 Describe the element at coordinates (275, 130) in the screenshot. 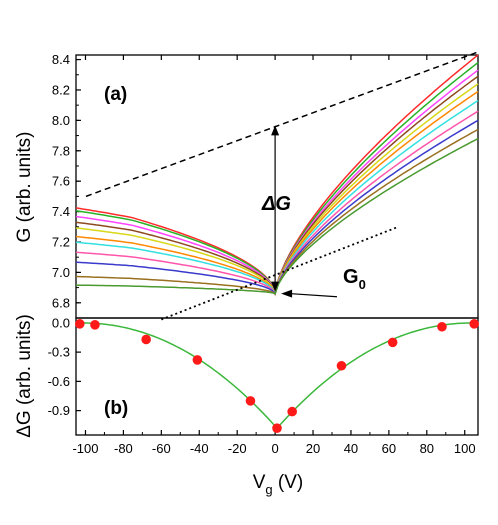

I see `delta-g-arrow-head-up` at that location.